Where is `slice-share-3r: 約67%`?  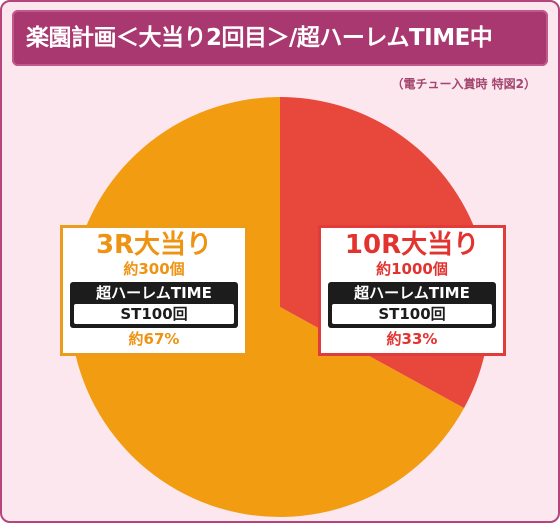 slice-share-3r: 約67% is located at coordinates (154, 339).